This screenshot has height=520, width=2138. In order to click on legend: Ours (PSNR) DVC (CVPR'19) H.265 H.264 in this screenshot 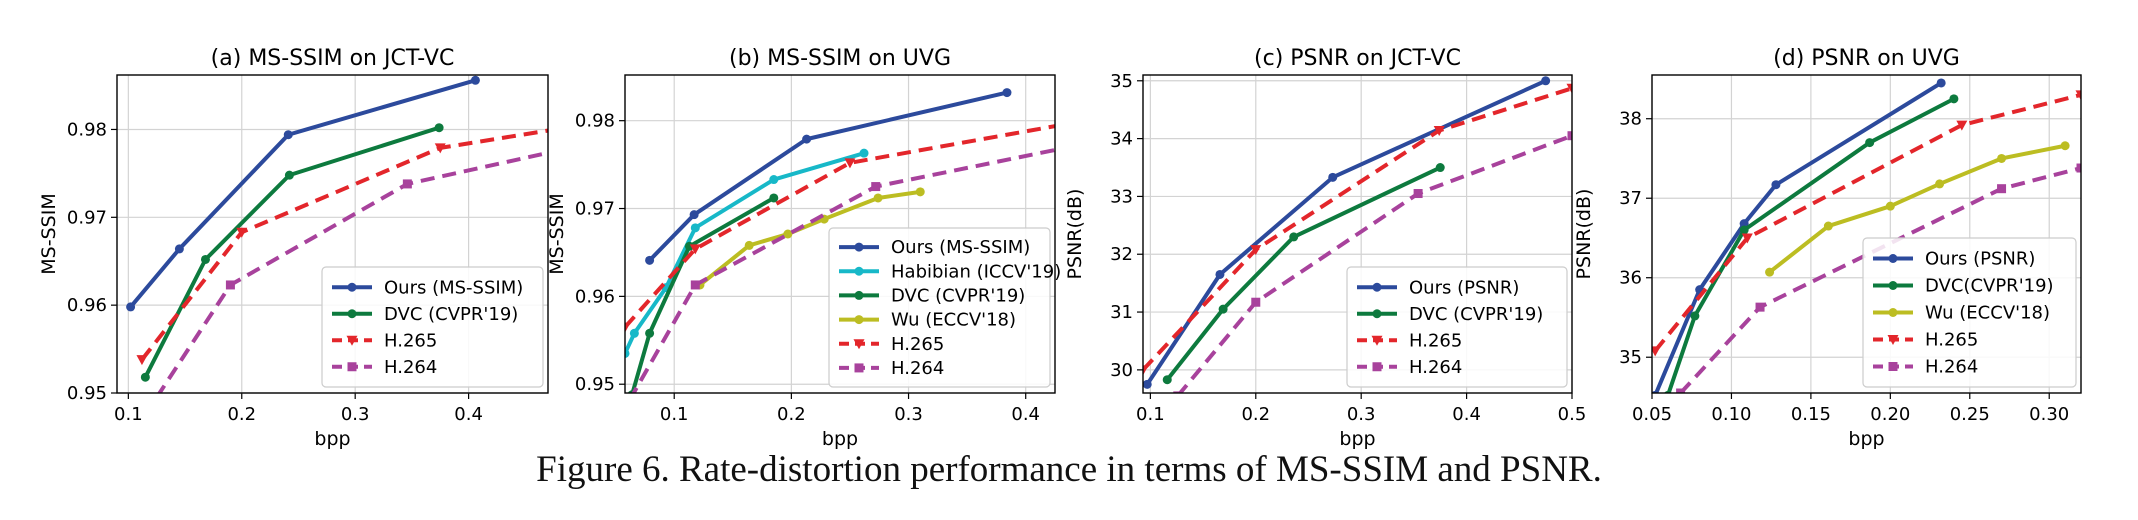, I will do `click(1457, 327)`.